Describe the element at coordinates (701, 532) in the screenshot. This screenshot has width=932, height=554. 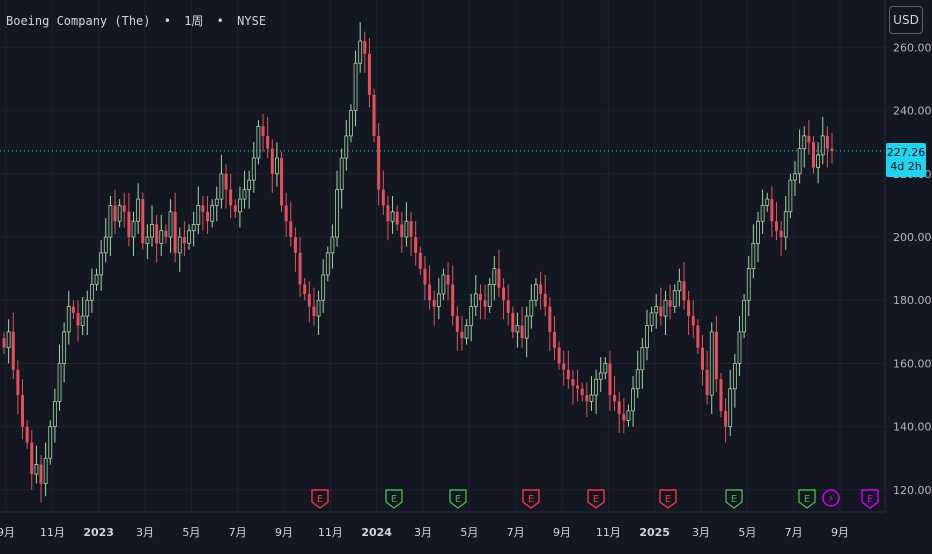
I see `time-tick-label: 3月` at that location.